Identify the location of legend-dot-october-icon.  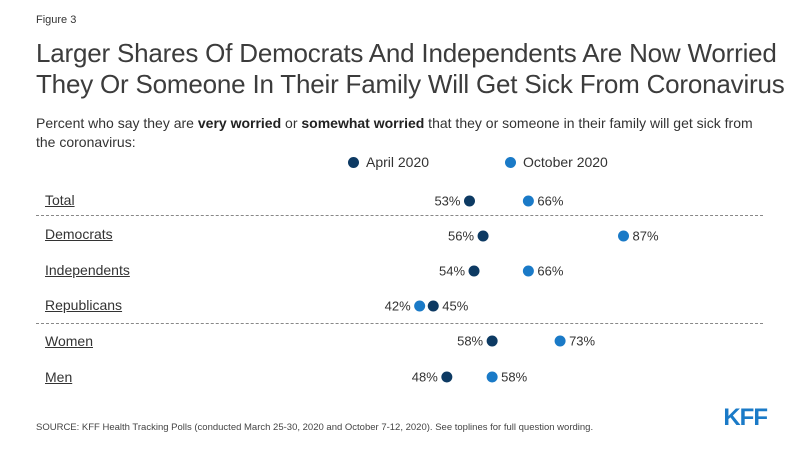
(510, 162).